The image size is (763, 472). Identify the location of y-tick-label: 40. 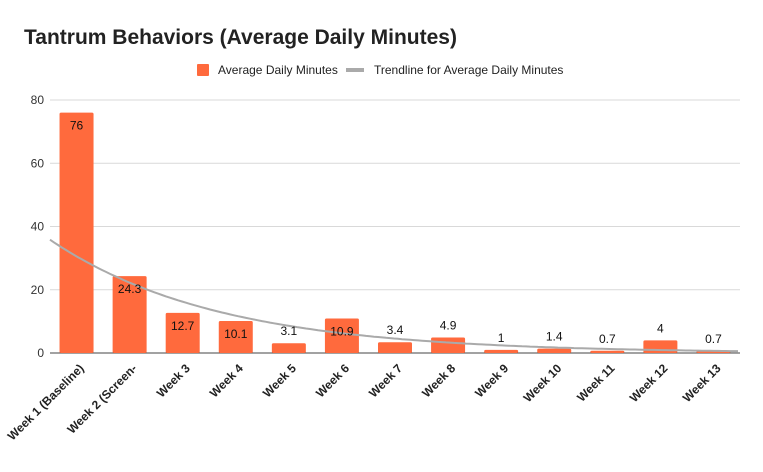
(38, 227).